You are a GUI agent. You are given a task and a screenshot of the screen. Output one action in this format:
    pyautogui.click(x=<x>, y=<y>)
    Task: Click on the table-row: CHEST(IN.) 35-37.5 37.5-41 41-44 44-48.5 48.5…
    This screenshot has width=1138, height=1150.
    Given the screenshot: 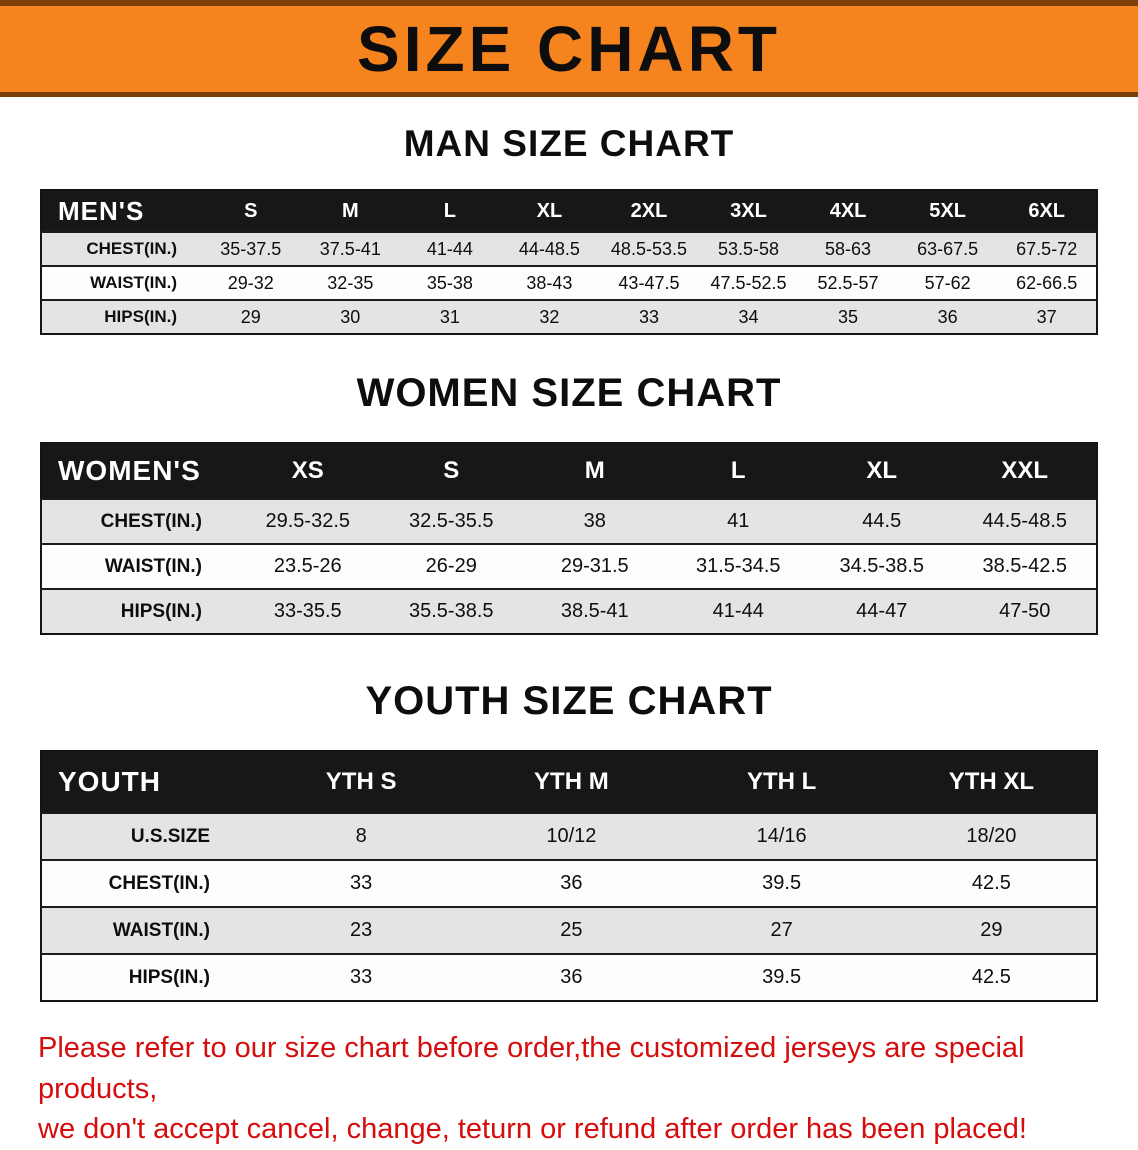 What is the action you would take?
    pyautogui.click(x=569, y=249)
    